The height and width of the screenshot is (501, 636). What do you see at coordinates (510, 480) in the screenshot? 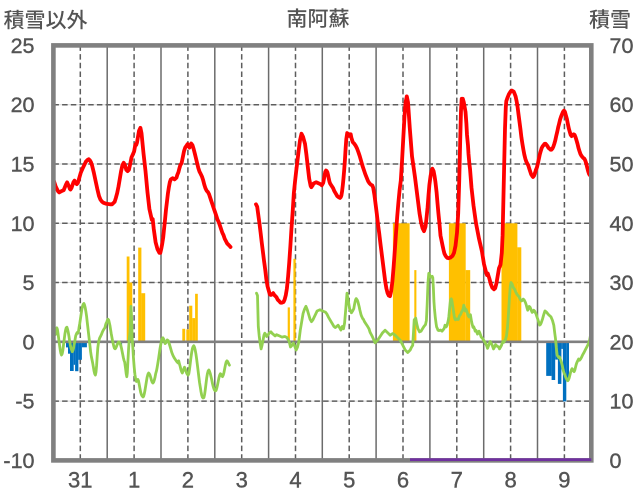
I see `svg-text: 8` at bounding box center [510, 480].